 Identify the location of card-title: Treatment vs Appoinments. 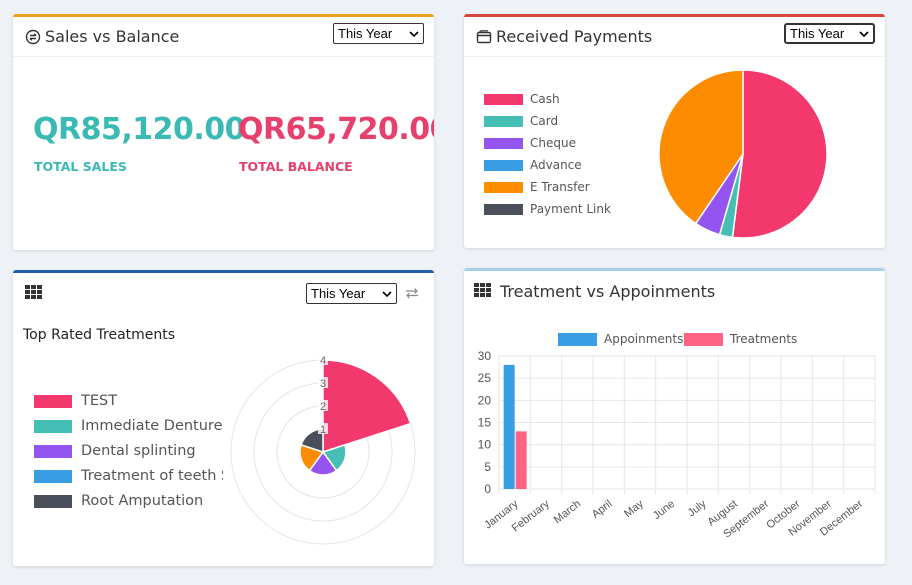
(608, 291).